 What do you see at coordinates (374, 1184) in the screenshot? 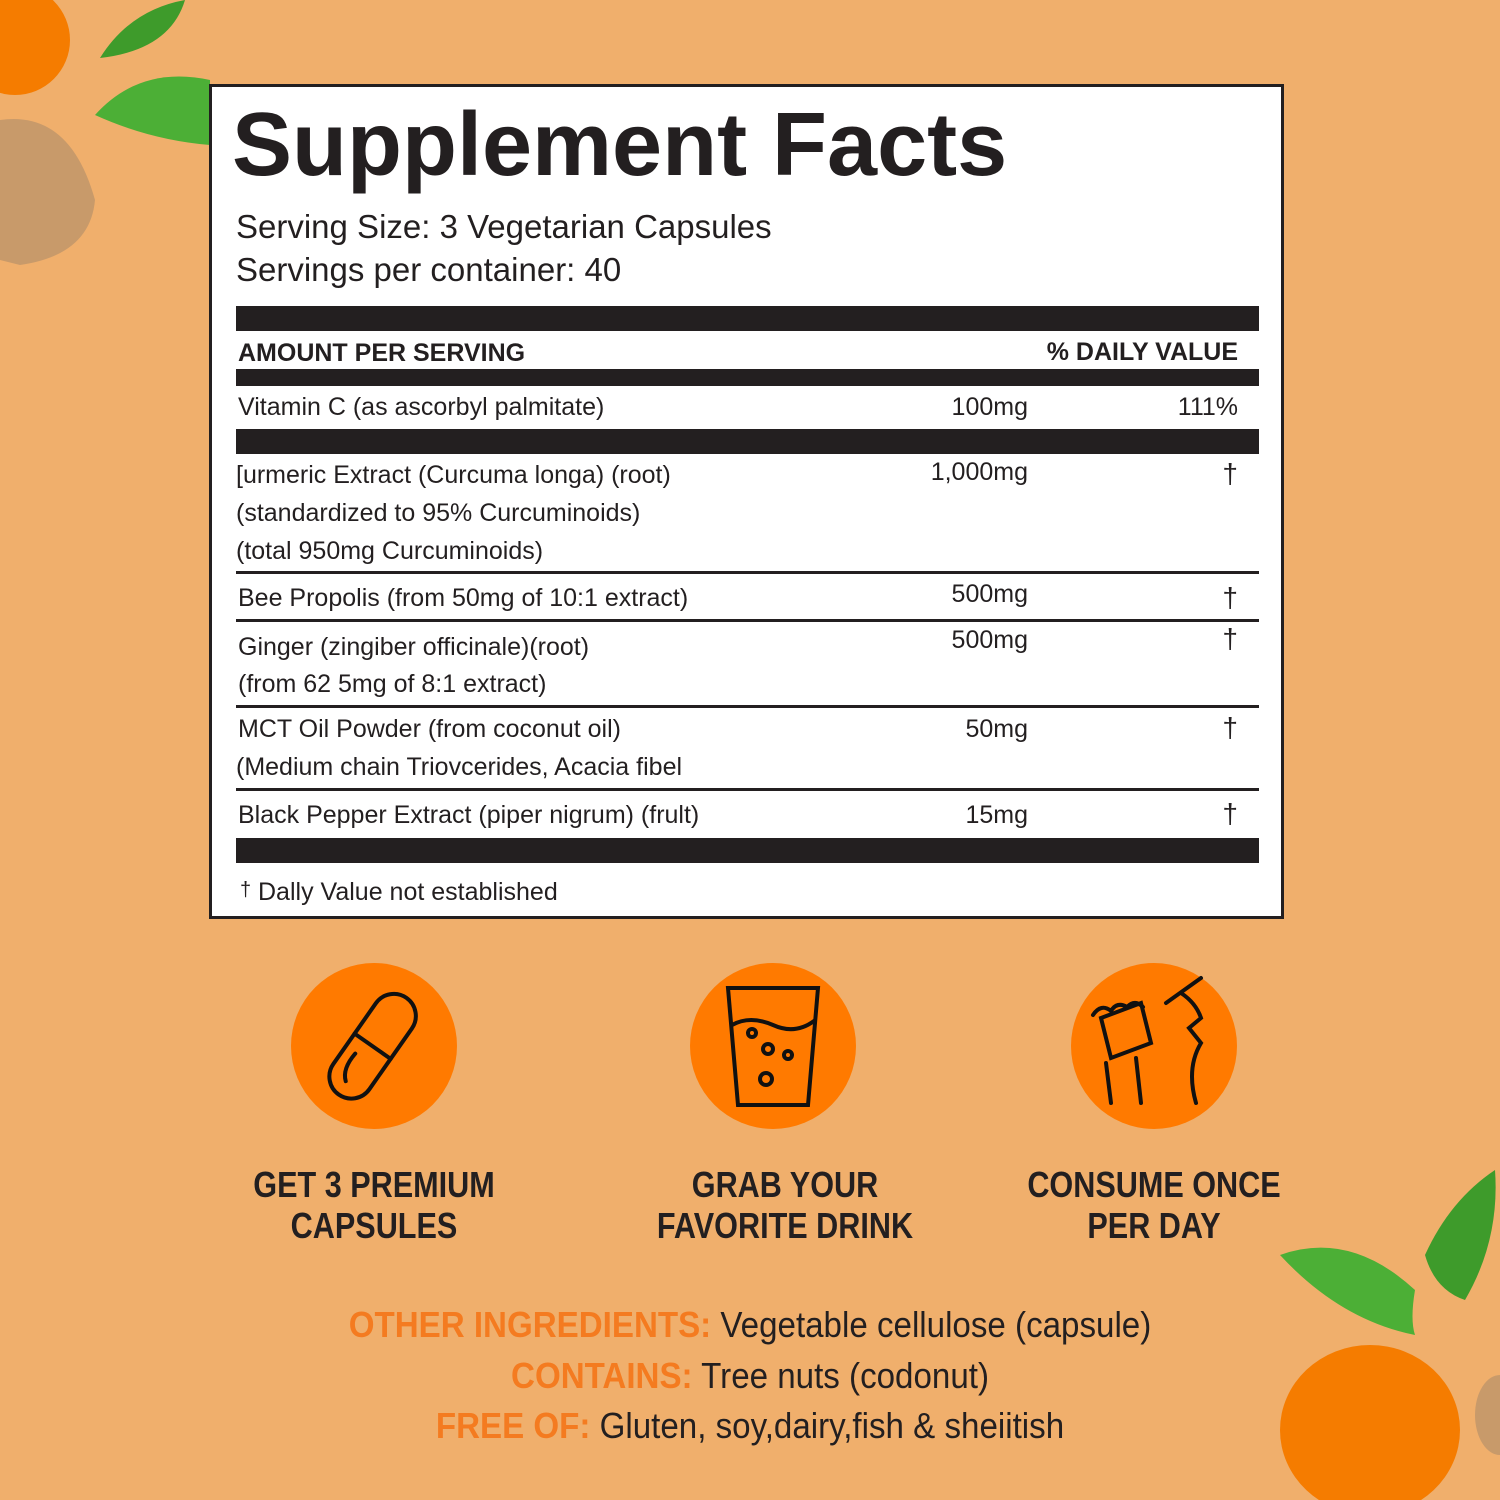
I see `step-line: GET 3 PREMIUM` at bounding box center [374, 1184].